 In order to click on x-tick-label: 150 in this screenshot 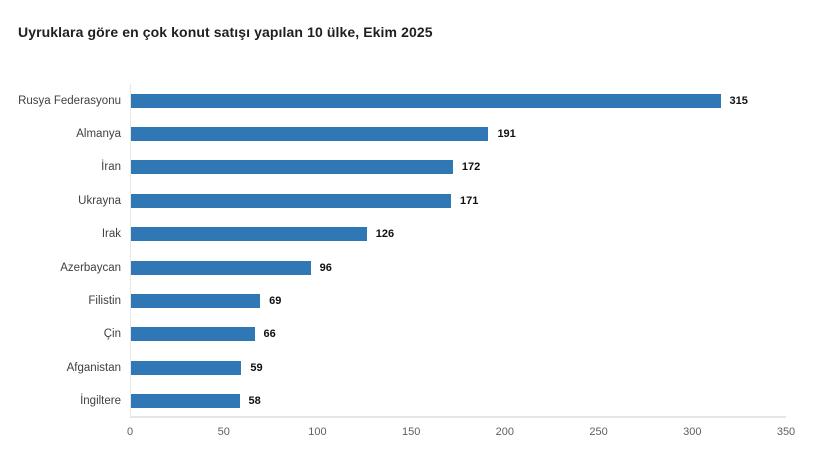, I will do `click(411, 432)`.